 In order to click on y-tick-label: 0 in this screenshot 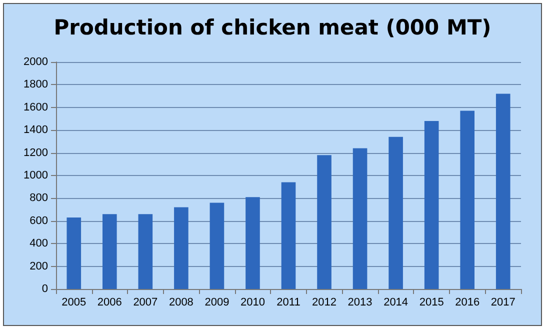, I will do `click(45, 289)`.